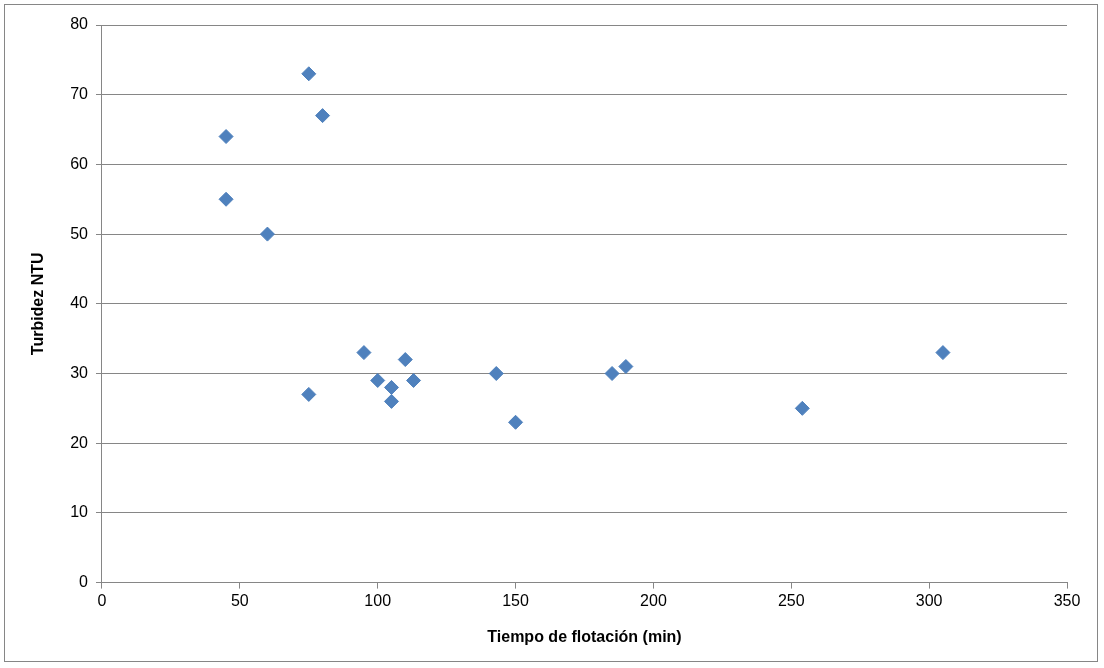 This screenshot has width=1104, height=668. Describe the element at coordinates (79, 442) in the screenshot. I see `y-tick-label: 20` at that location.